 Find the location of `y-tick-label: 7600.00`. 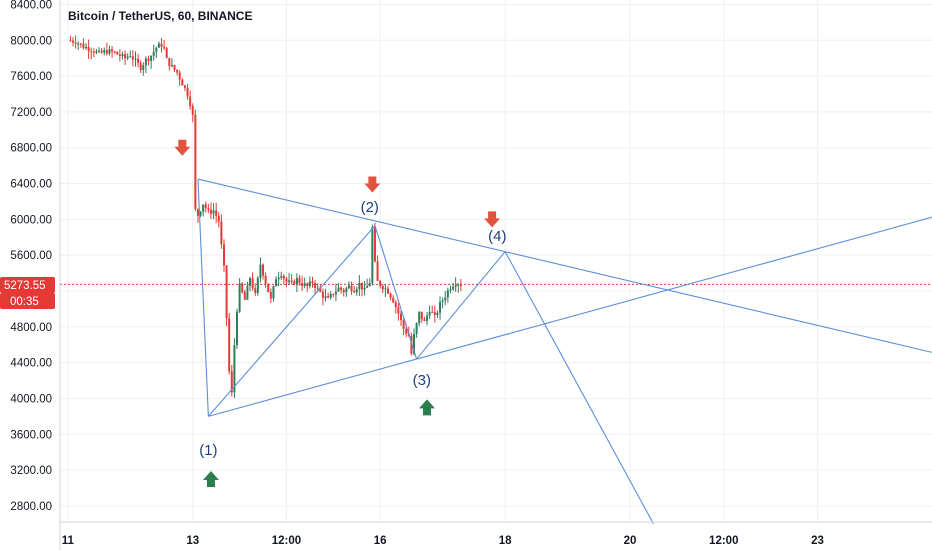

y-tick-label: 7600.00 is located at coordinates (31, 77).